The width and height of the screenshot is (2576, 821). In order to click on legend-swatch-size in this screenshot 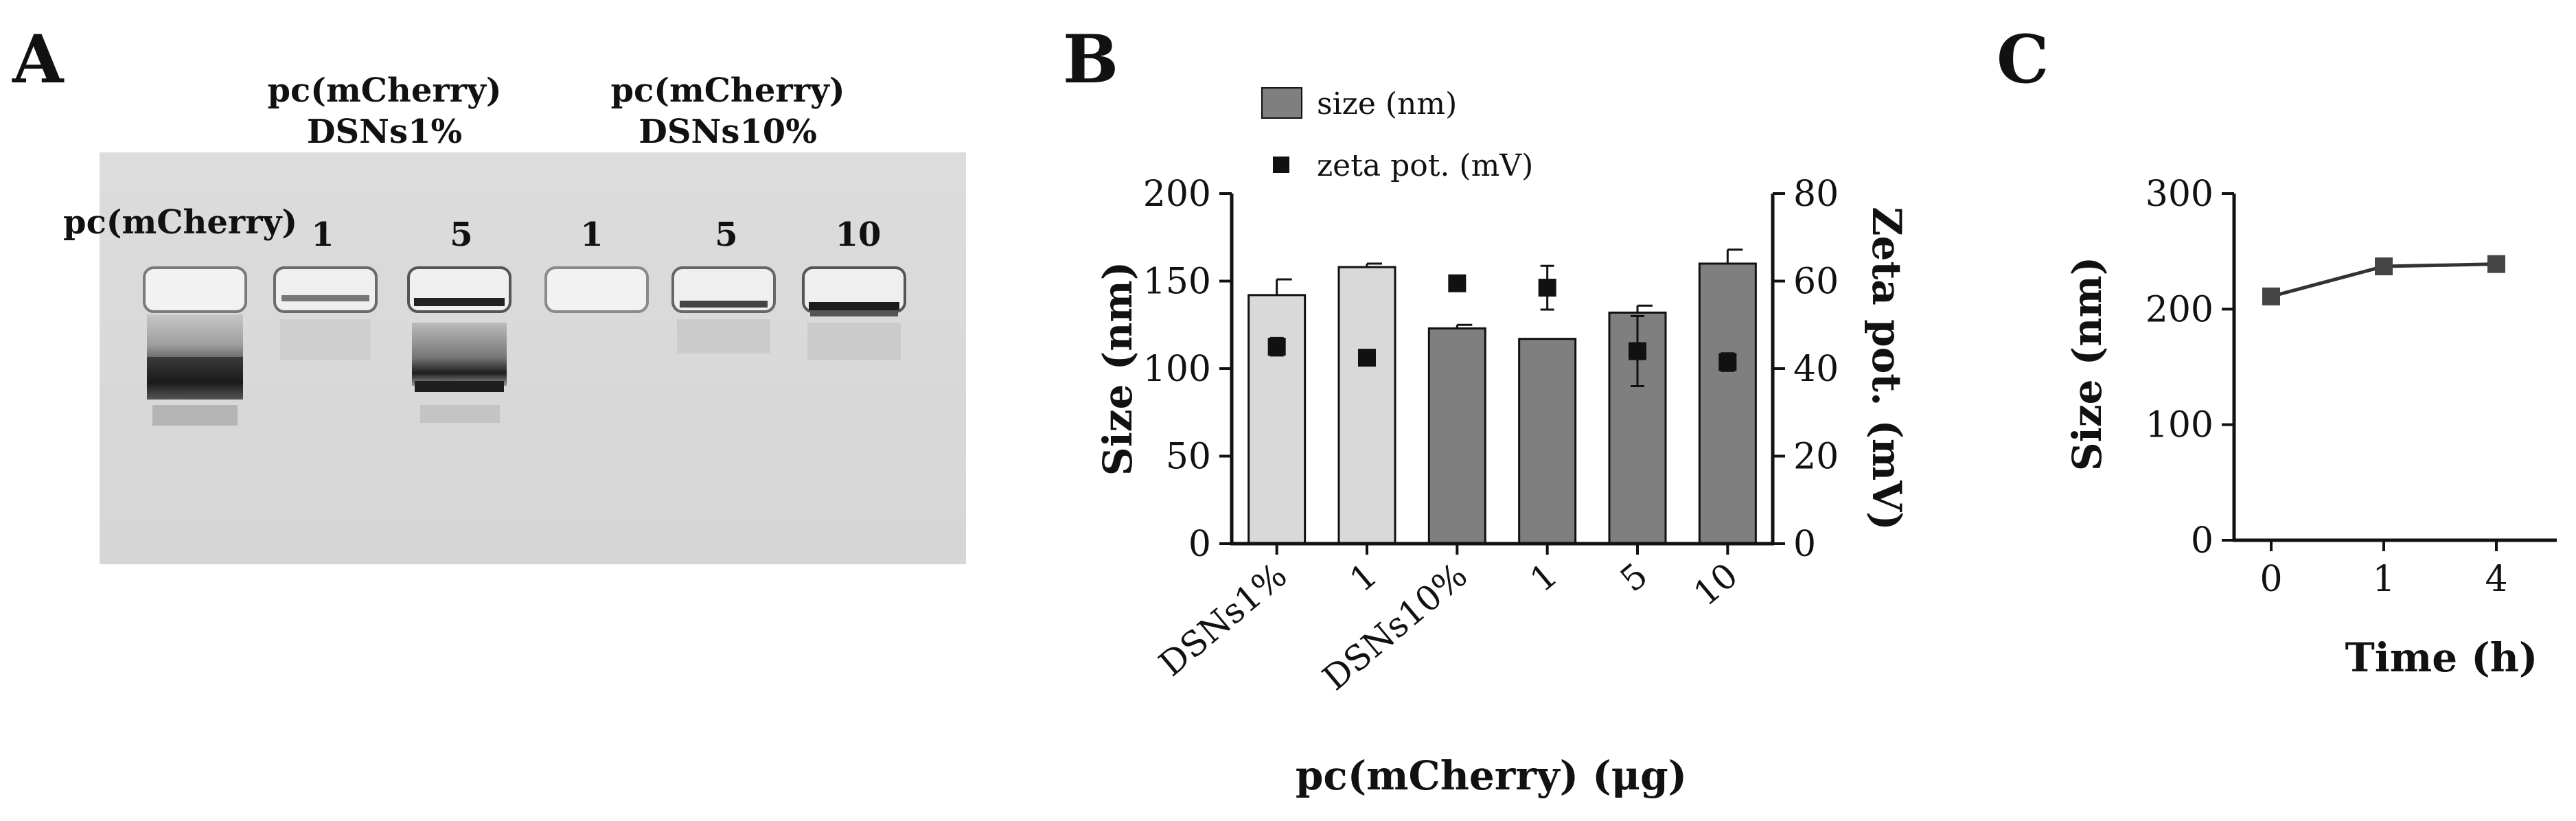, I will do `click(1281, 103)`.